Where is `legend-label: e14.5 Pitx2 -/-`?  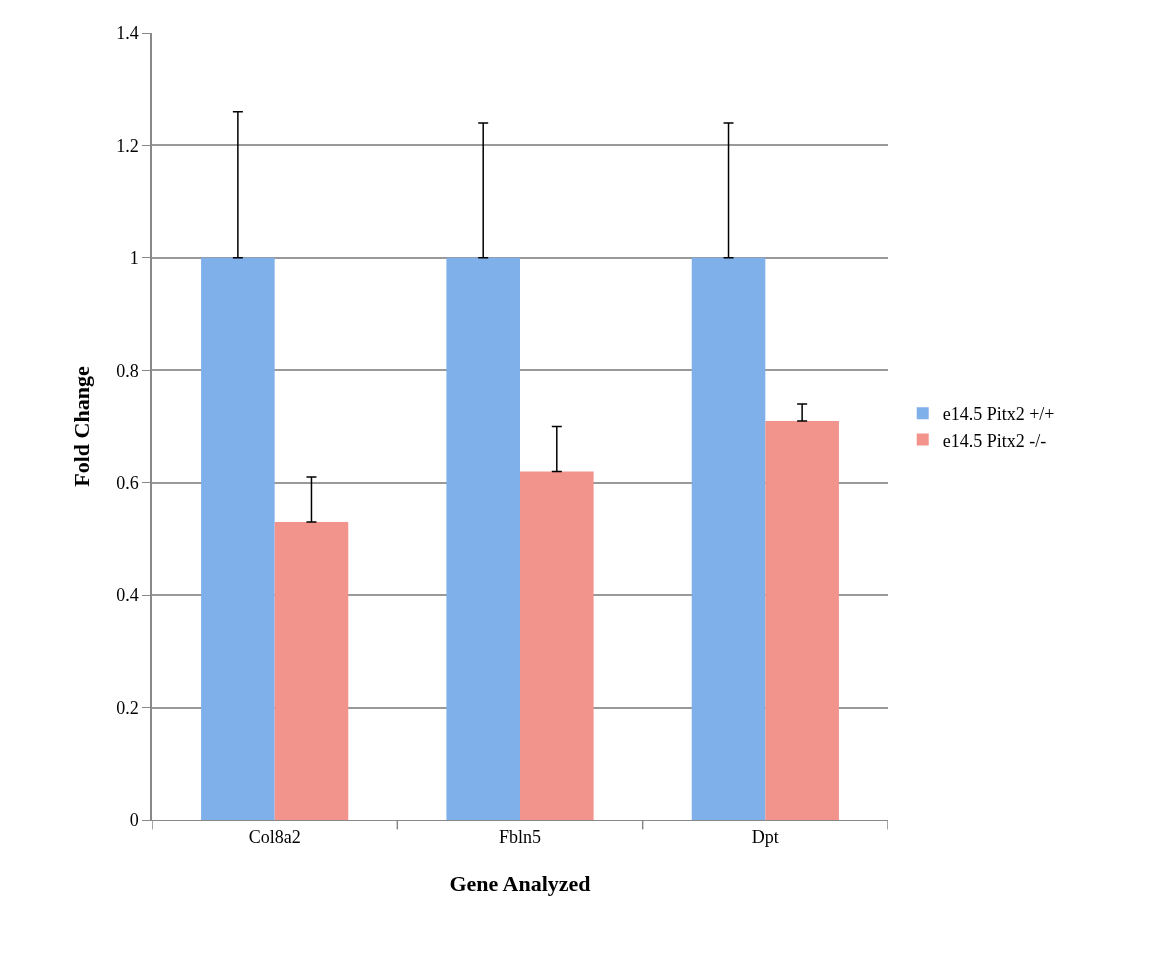 legend-label: e14.5 Pitx2 -/- is located at coordinates (994, 440).